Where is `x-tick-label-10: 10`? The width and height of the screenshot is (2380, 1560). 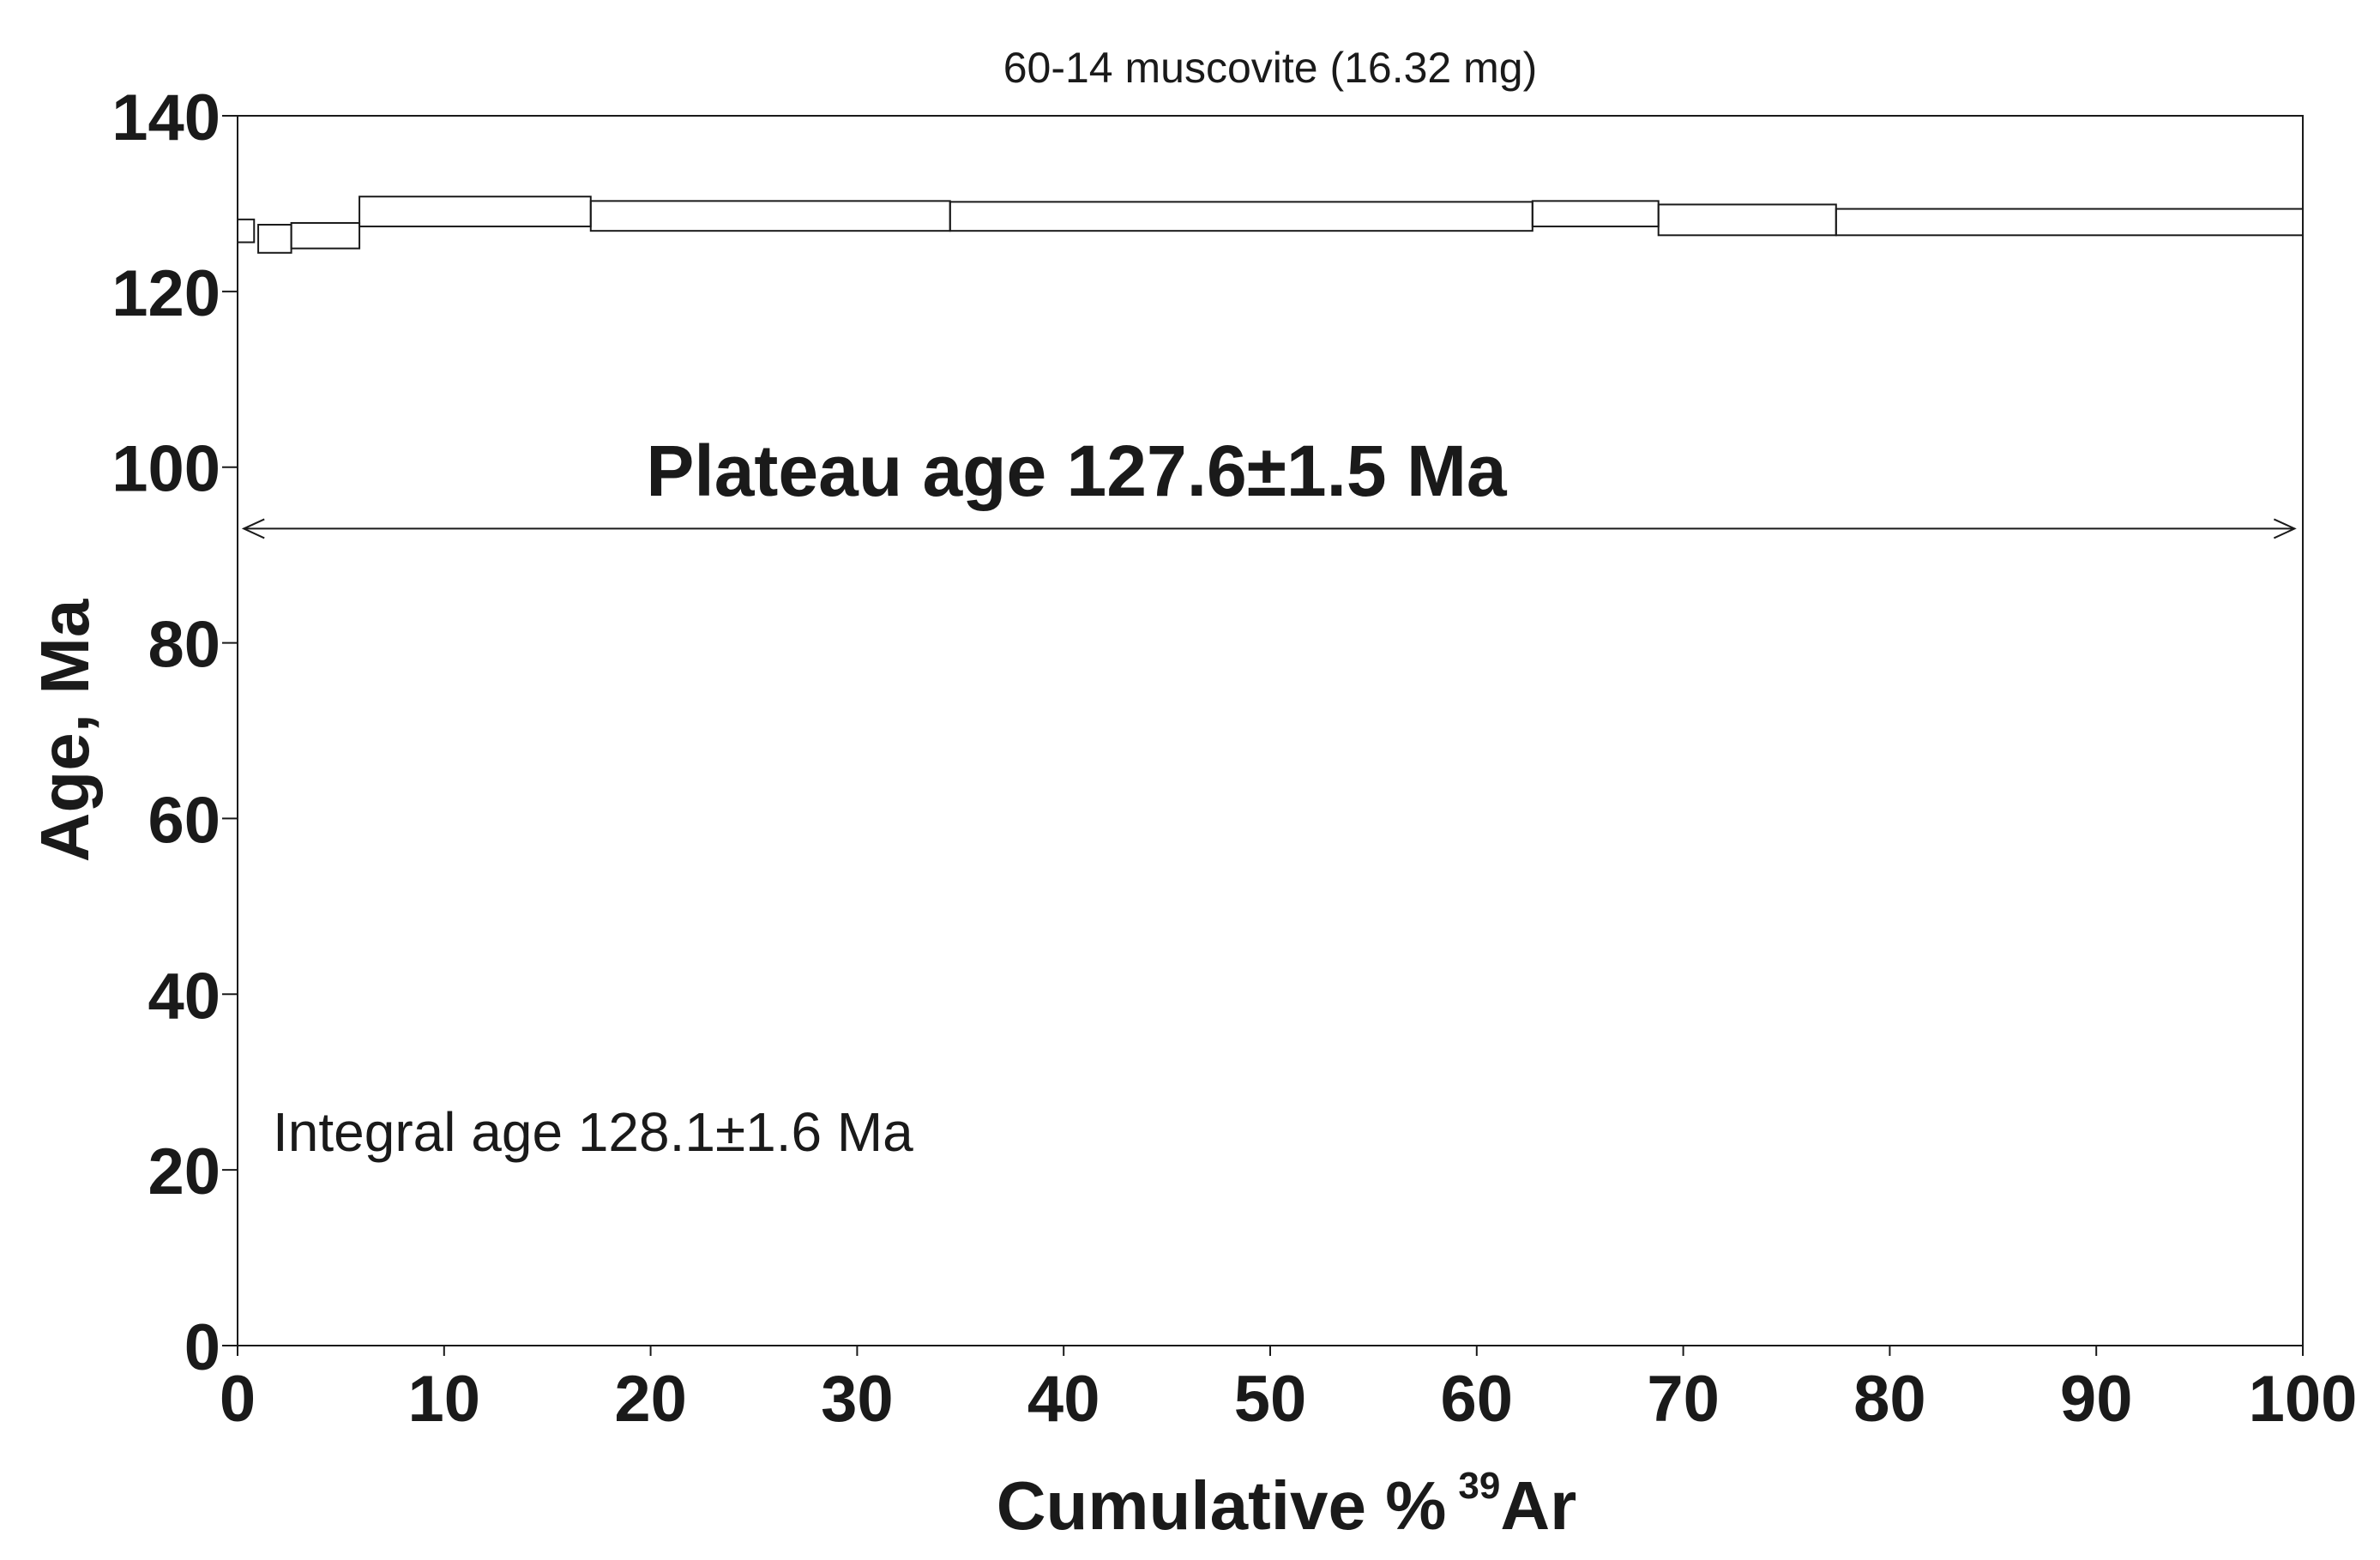
x-tick-label-10: 10 is located at coordinates (444, 1400).